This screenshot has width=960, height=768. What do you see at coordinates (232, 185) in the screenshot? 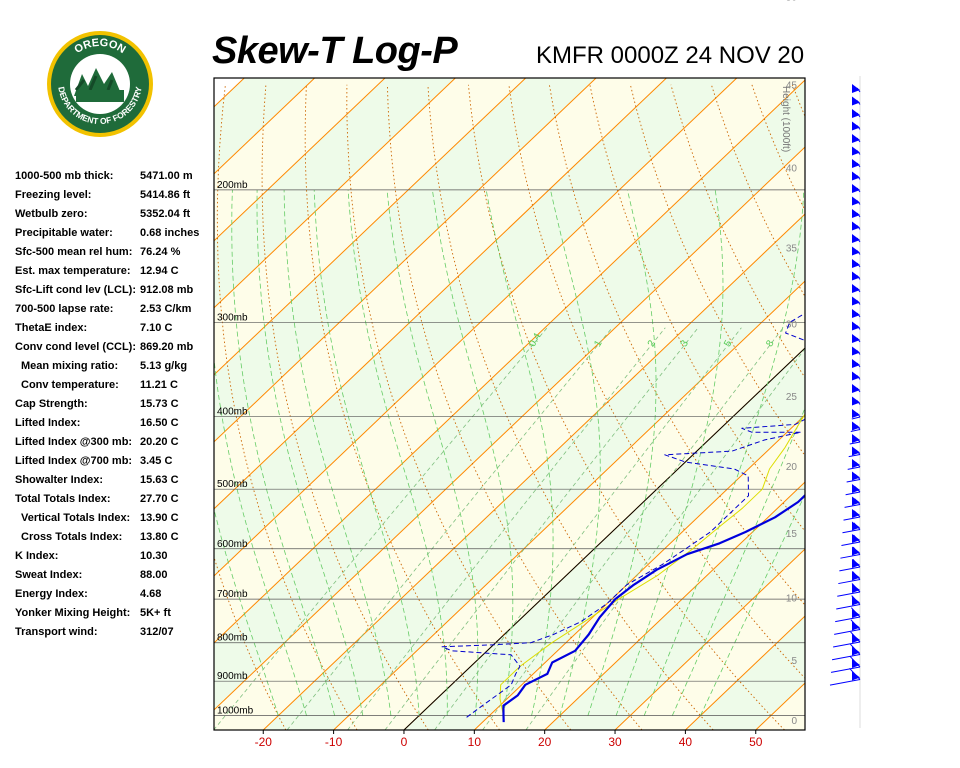
I see `isobar-label: 200mb` at bounding box center [232, 185].